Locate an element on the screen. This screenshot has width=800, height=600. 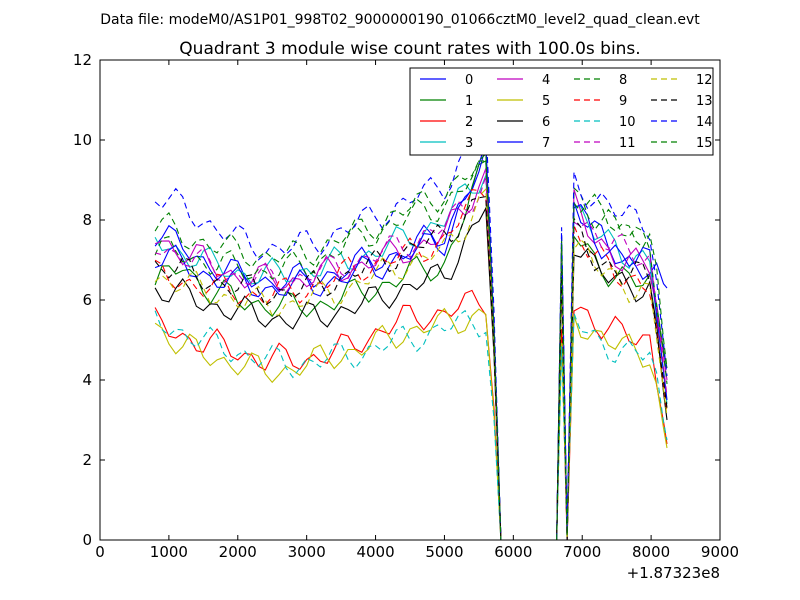
x-tick-label: 0 is located at coordinates (100, 552).